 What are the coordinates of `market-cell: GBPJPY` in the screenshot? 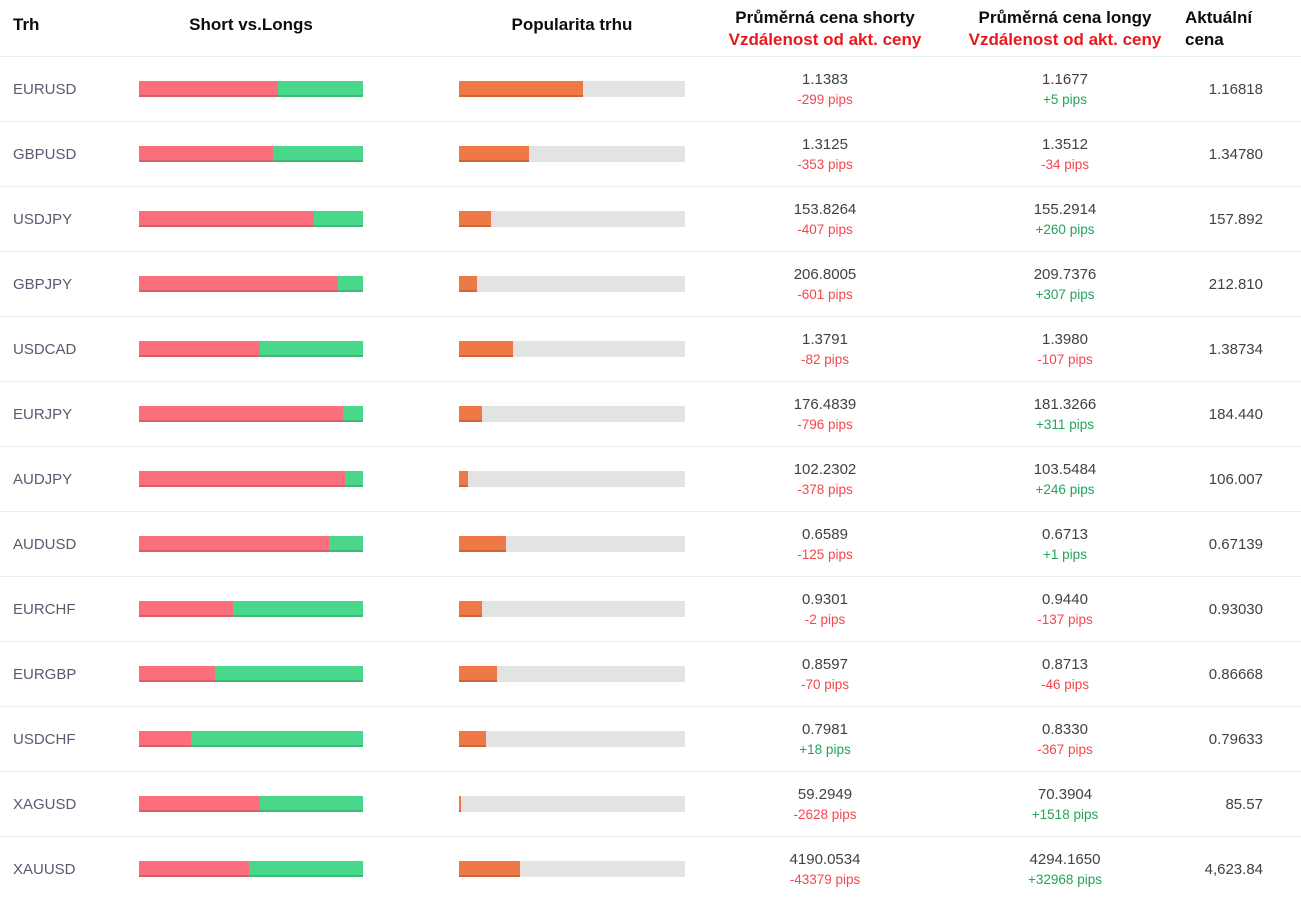 It's located at (43, 284).